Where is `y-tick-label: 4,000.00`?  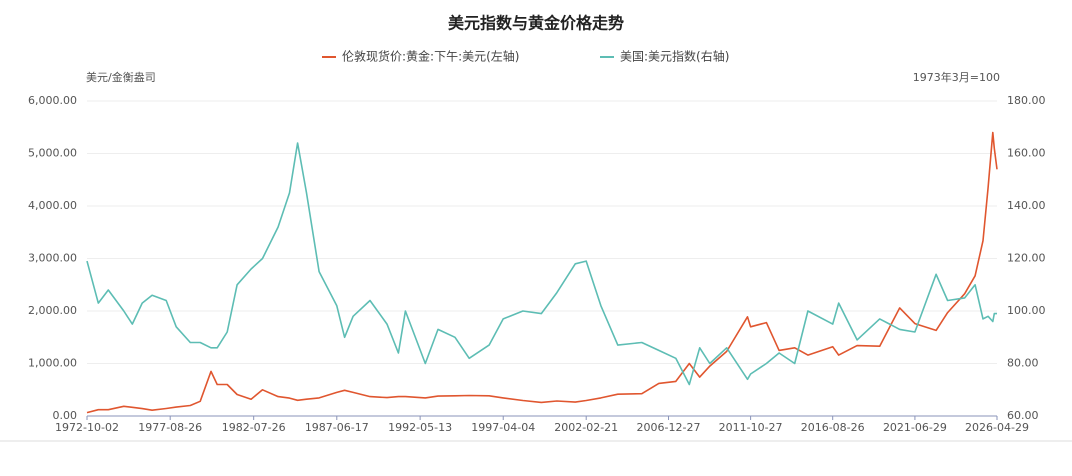
y-tick-label: 4,000.00 is located at coordinates (52, 205).